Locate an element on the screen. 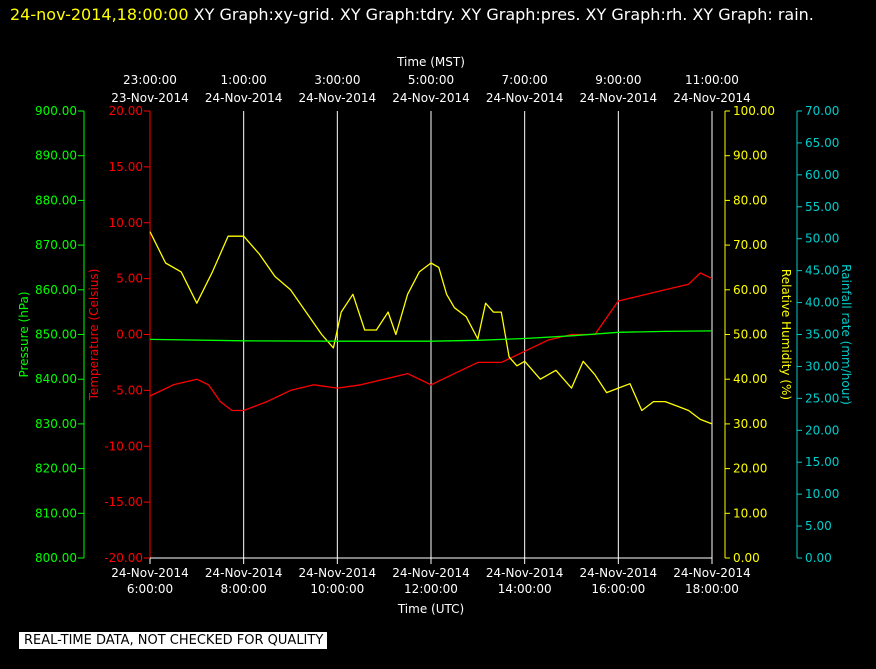 This screenshot has width=876, height=669. pressure-series-line is located at coordinates (431, 336).